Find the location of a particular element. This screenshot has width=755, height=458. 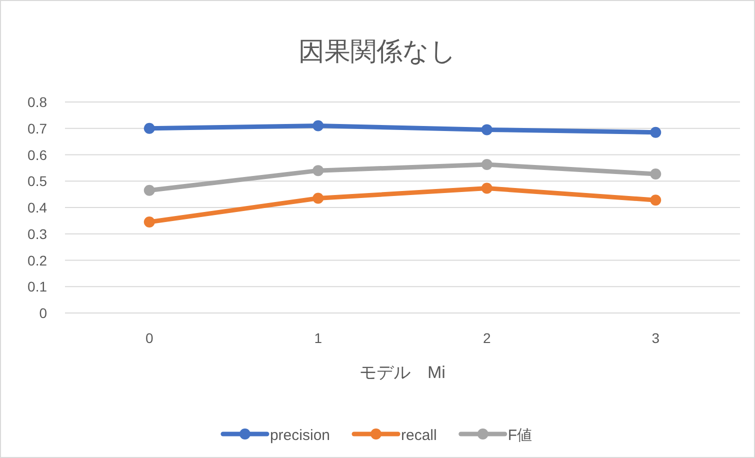

y-tick-label: 0 is located at coordinates (43, 313).